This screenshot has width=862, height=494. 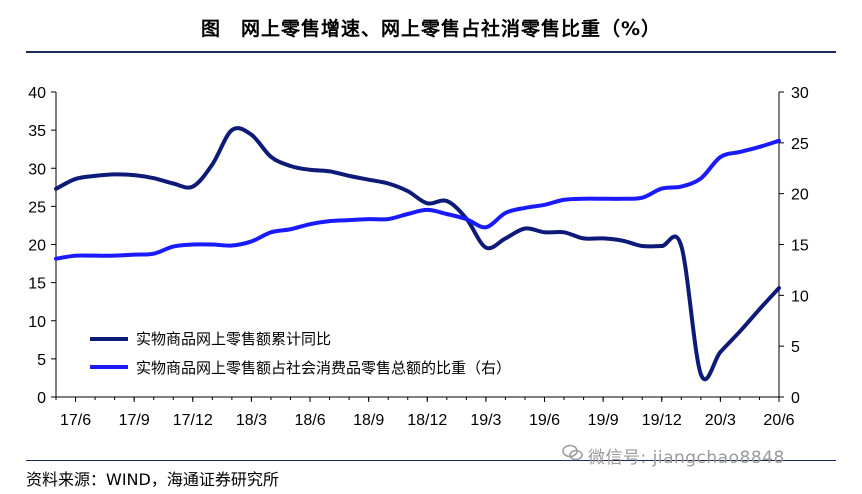 I want to click on x-tick-label: 17/9, so click(x=134, y=420).